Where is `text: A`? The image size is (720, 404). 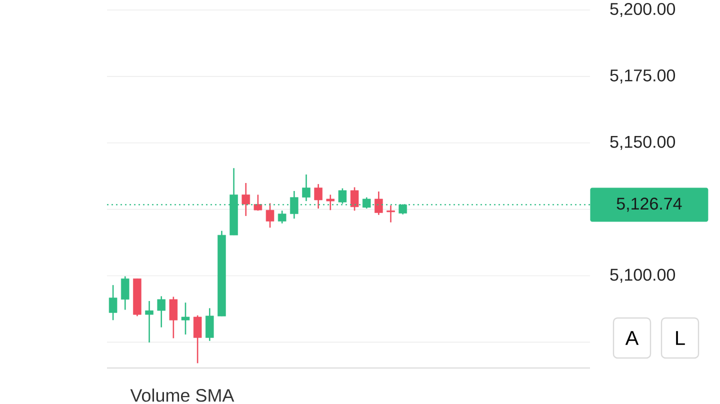
text: A is located at coordinates (632, 338).